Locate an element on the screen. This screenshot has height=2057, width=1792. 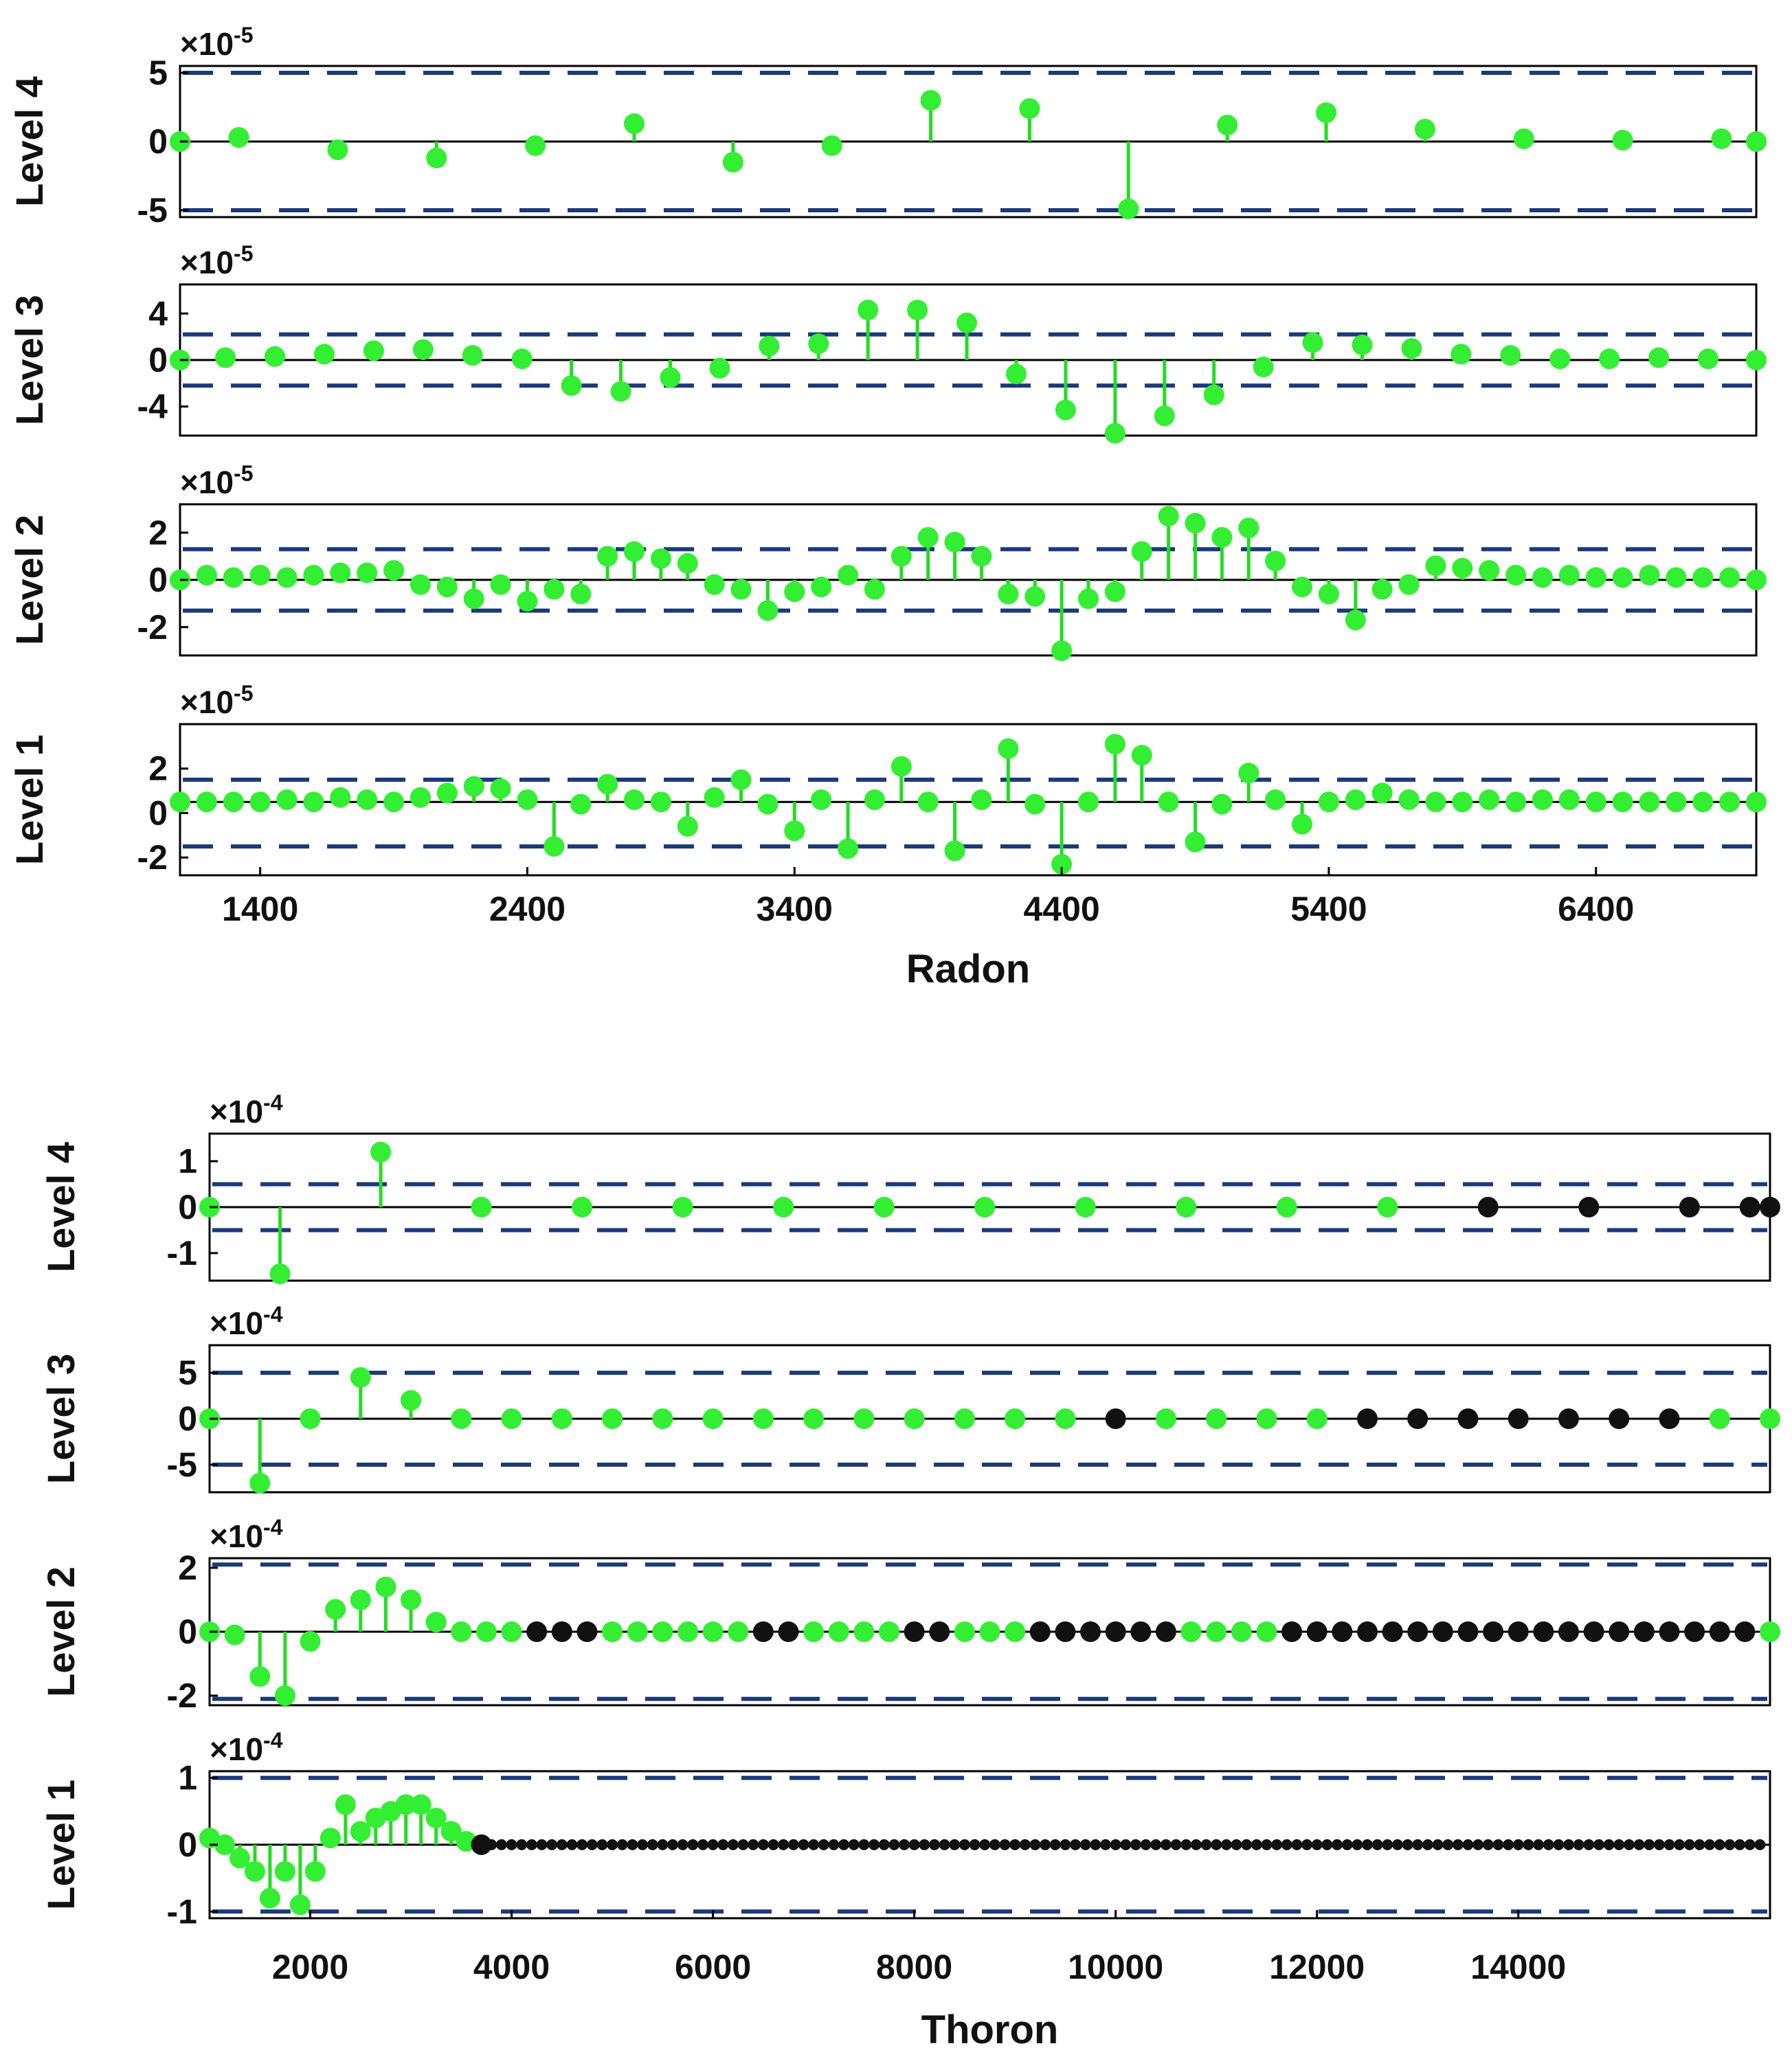
y-tick-label: -4 is located at coordinates (152, 406).